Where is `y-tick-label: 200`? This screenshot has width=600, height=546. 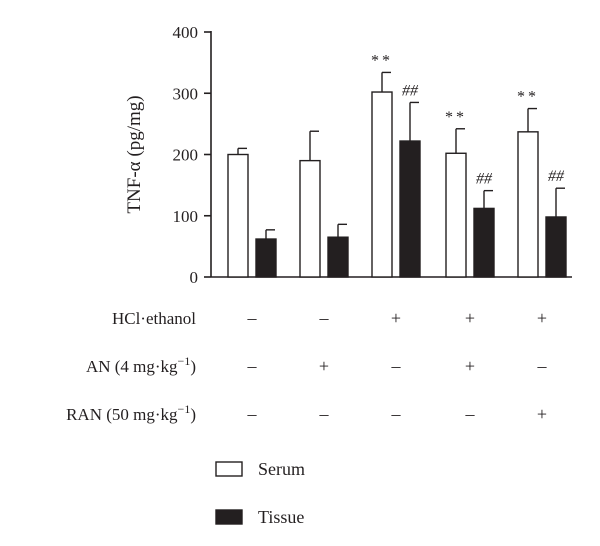 y-tick-label: 200 is located at coordinates (186, 155).